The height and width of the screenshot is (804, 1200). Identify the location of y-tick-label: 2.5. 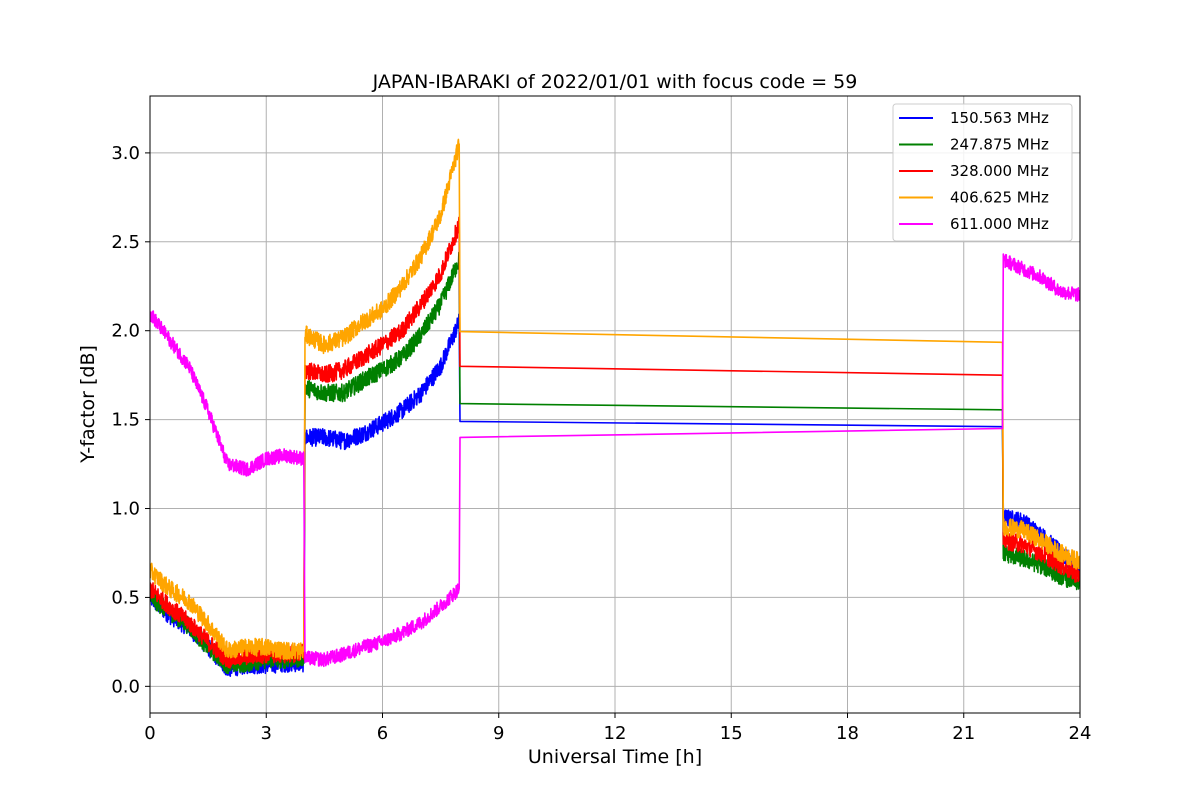
(125, 242).